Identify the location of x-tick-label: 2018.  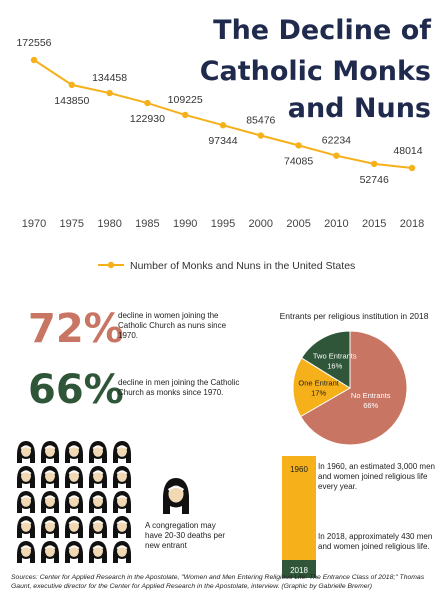
(412, 224).